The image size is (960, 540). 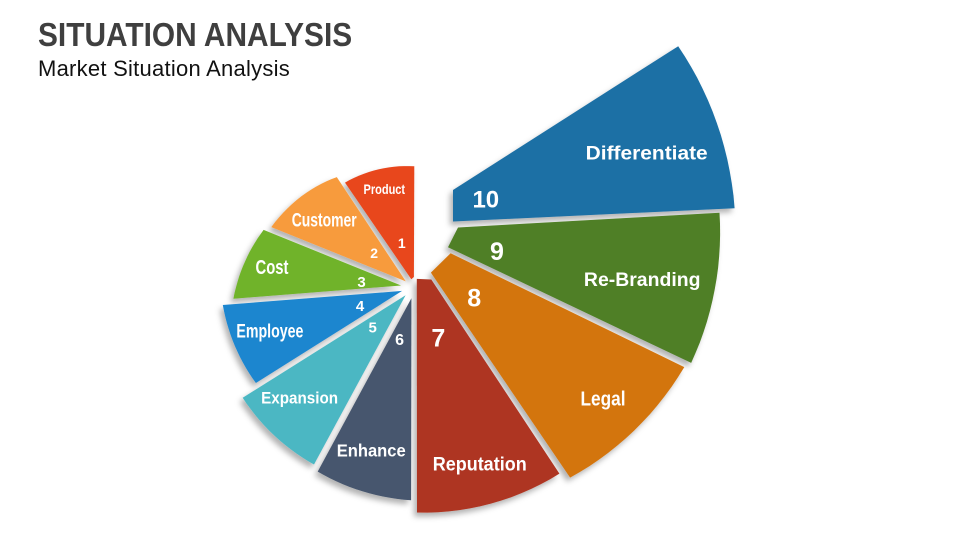 What do you see at coordinates (642, 280) in the screenshot?
I see `svg-text: Re-Branding` at bounding box center [642, 280].